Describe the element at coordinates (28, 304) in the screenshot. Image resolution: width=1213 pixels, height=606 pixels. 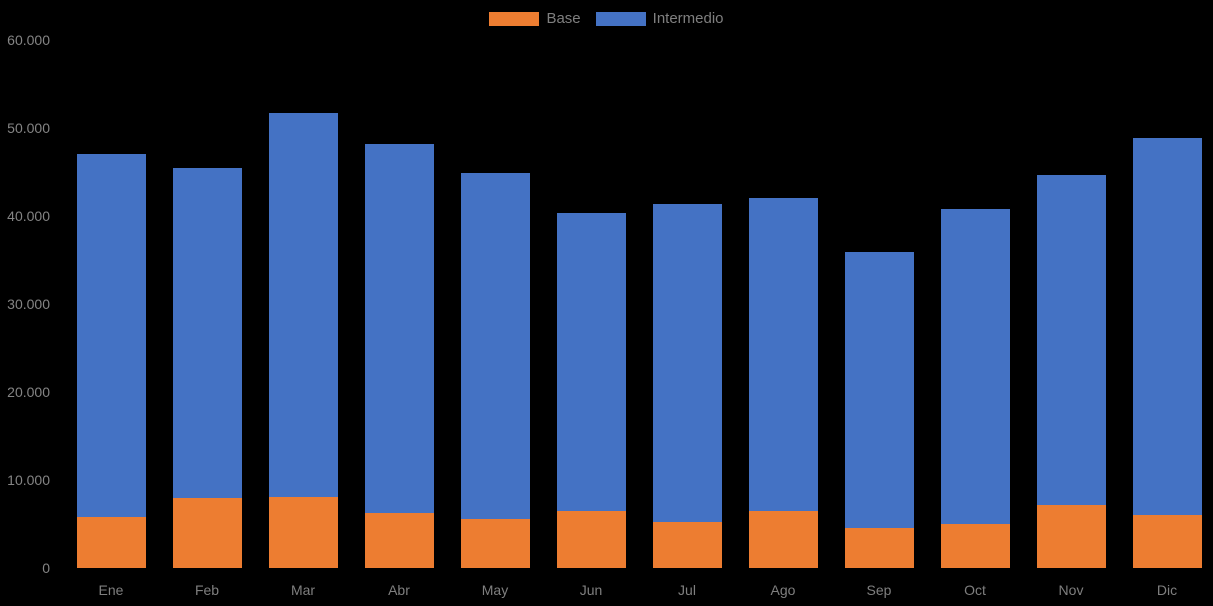
I see `y-tick-label: 30.000` at that location.